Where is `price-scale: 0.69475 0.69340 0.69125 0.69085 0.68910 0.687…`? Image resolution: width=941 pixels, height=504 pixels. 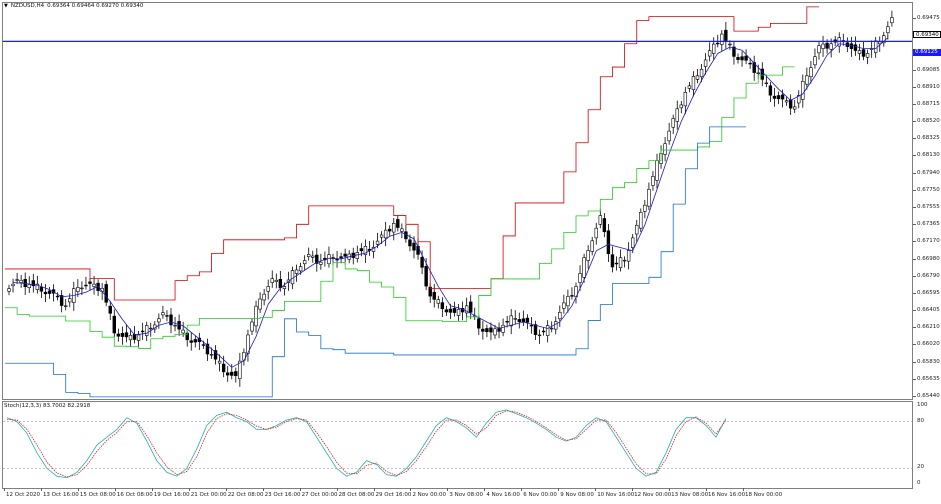
price-scale: 0.69475 0.69340 0.69125 0.69085 0.68910 0.687… is located at coordinates (927, 200).